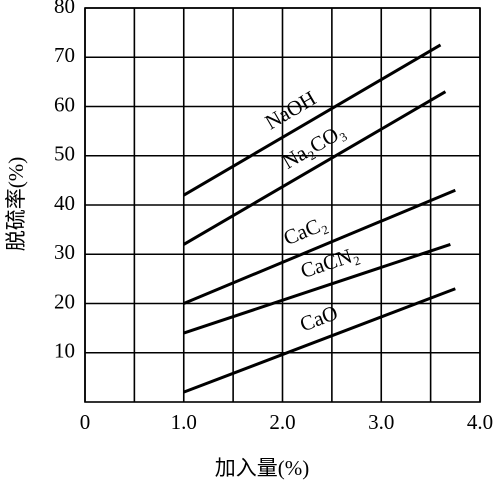 The height and width of the screenshot is (488, 494). I want to click on y-tick-label: 60, so click(64, 104).